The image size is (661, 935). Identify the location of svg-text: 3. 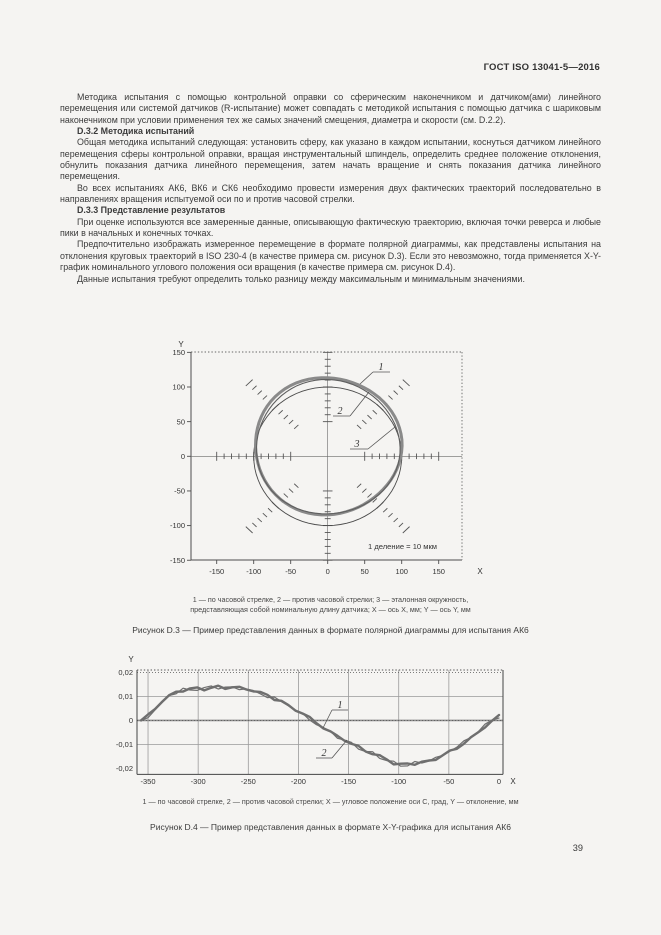
(357, 444).